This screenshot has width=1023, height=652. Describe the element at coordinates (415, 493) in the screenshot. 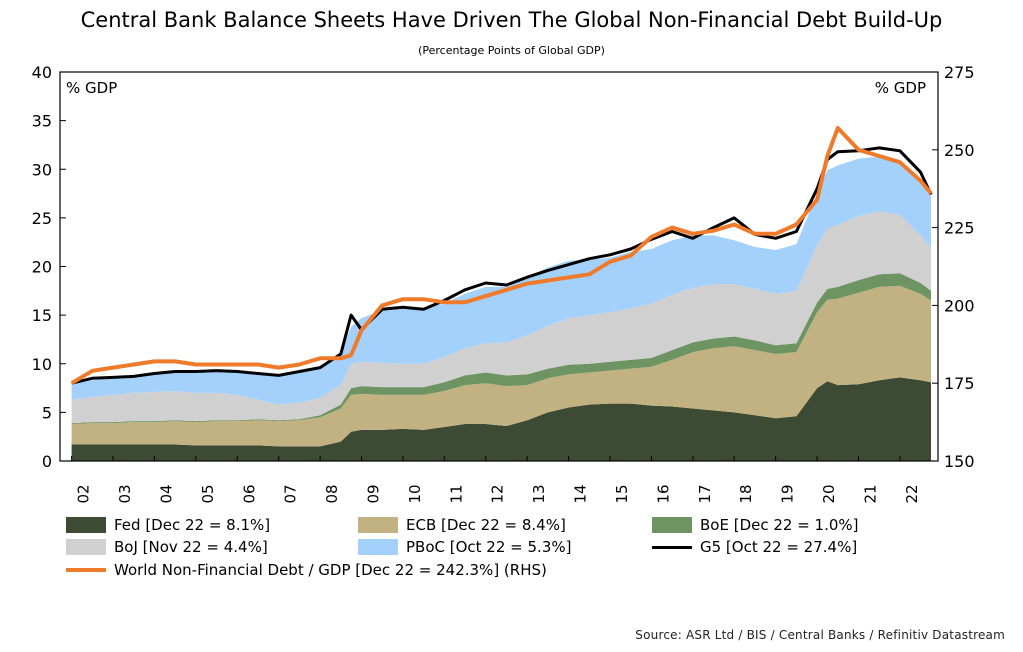

I see `x-tick-label: 10` at that location.